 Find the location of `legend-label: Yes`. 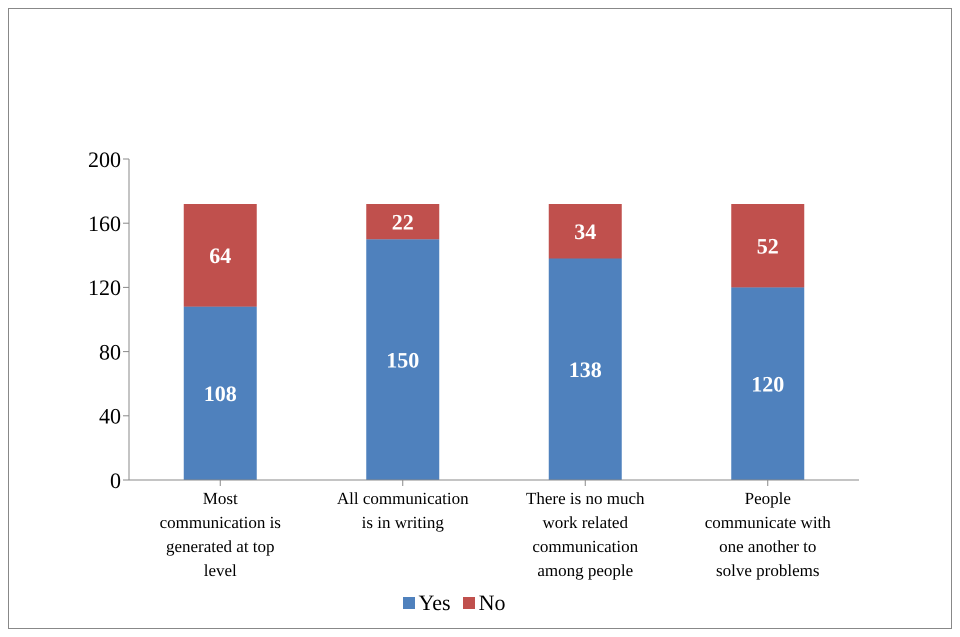

legend-label: Yes is located at coordinates (434, 603).